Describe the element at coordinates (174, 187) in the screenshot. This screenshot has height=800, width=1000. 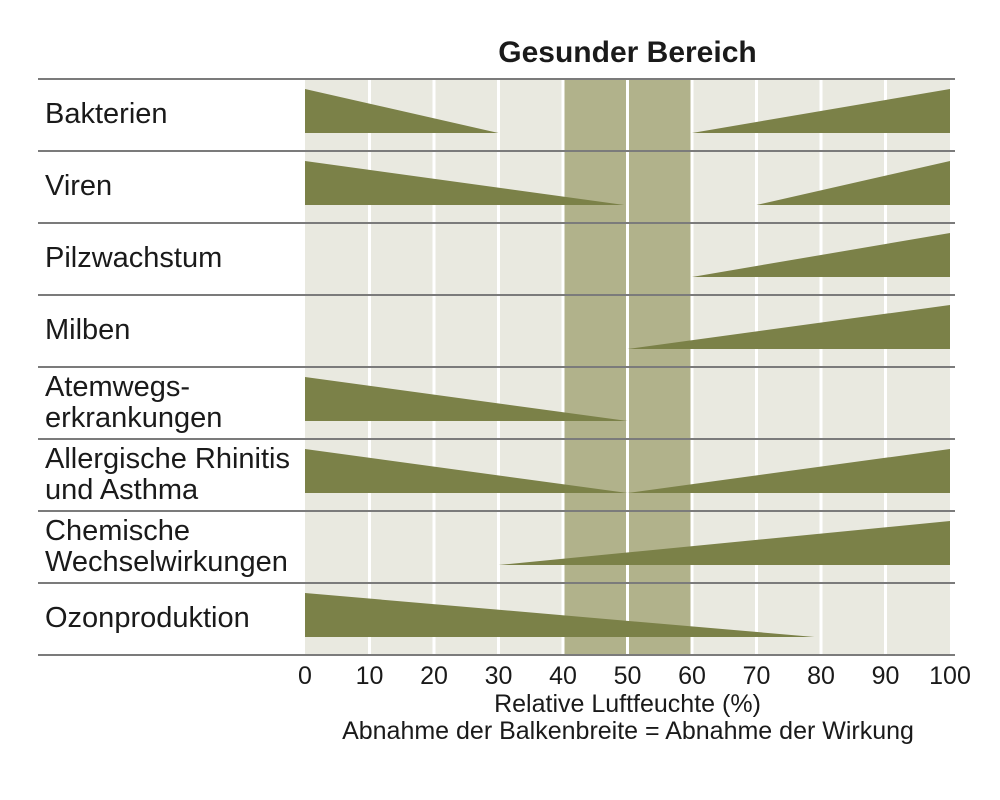
I see `row-label: Viren` at that location.